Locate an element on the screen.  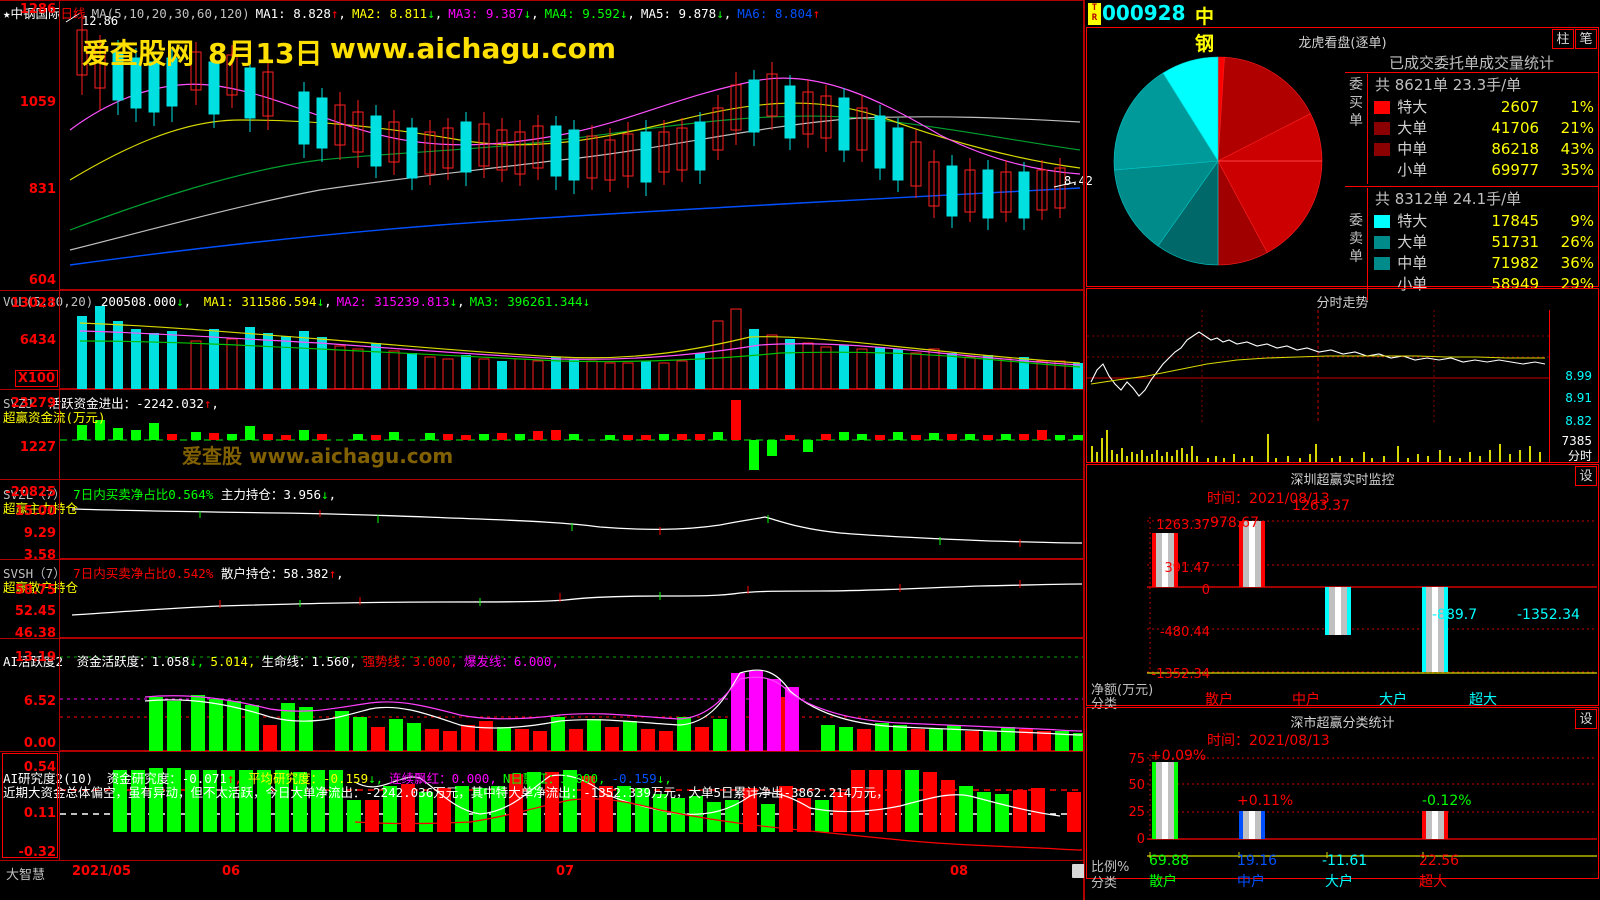
vol-tick: 6434 is located at coordinates (37, 340).